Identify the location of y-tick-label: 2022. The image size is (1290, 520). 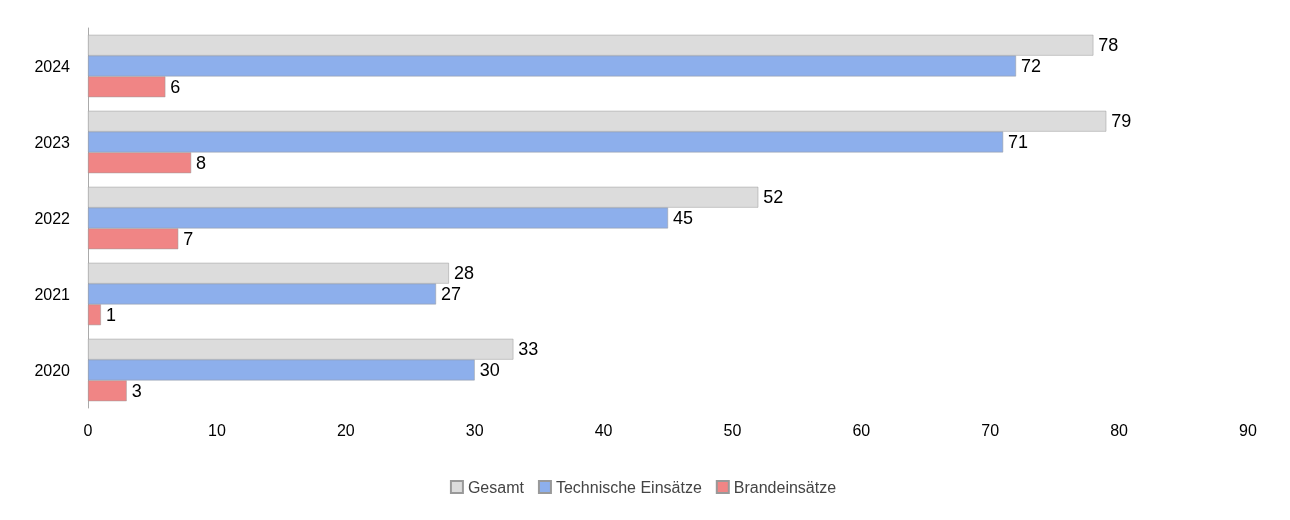
(52, 218).